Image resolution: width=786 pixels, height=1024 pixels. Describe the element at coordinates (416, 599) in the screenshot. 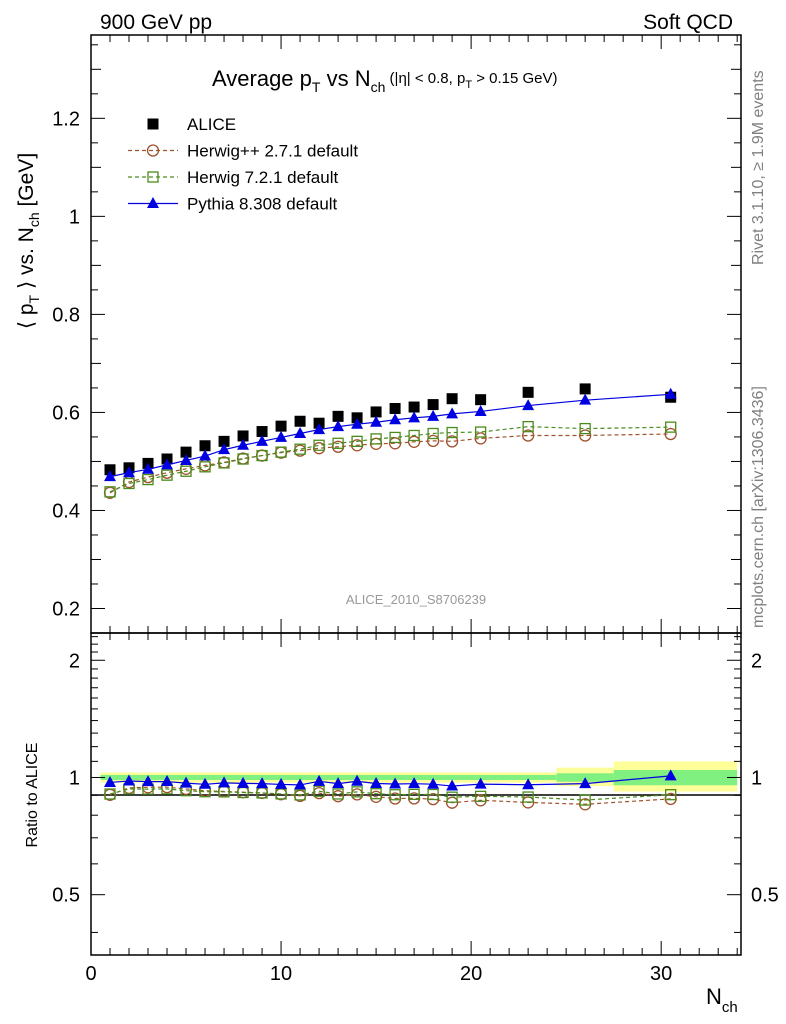

I see `watermark: ALICE_2010_S8706239` at that location.